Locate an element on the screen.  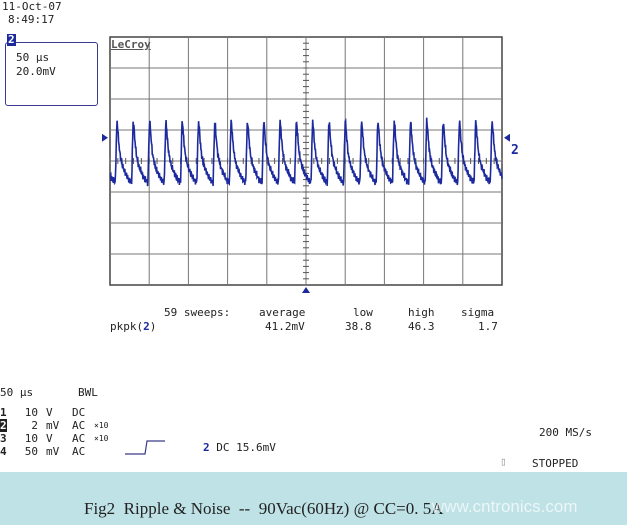
acquisition-status: STOPPED is located at coordinates (555, 463).